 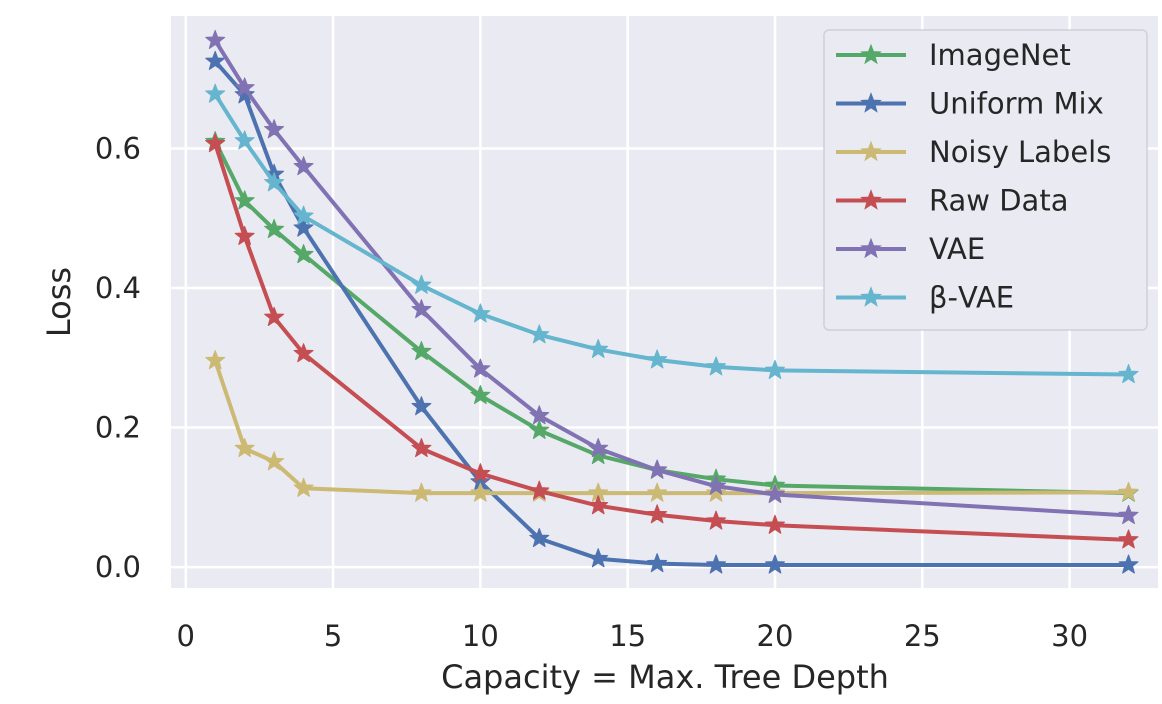 What do you see at coordinates (998, 201) in the screenshot?
I see `legend-label: Raw Data` at bounding box center [998, 201].